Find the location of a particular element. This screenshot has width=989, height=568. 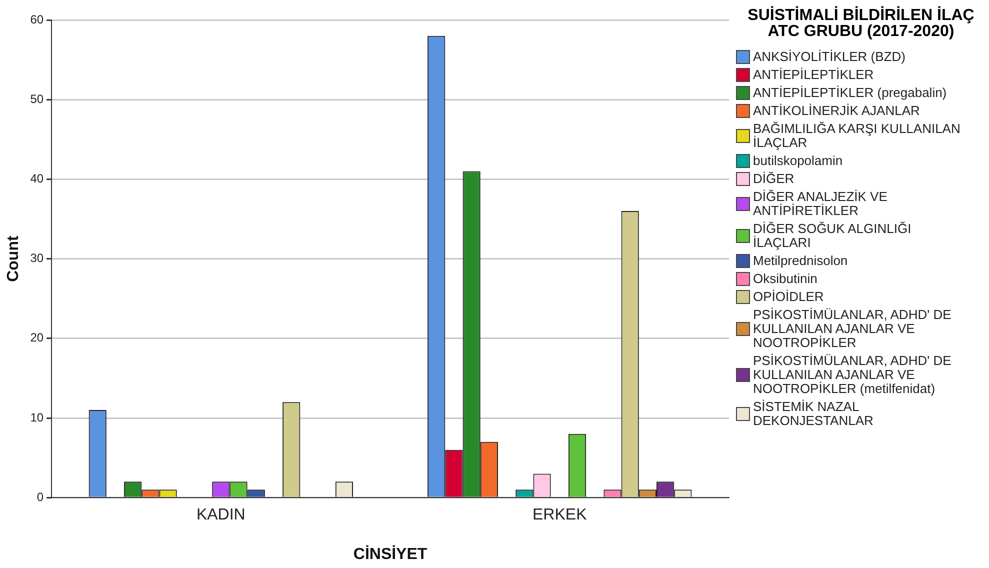

x-tick-label: KADIN is located at coordinates (221, 515).